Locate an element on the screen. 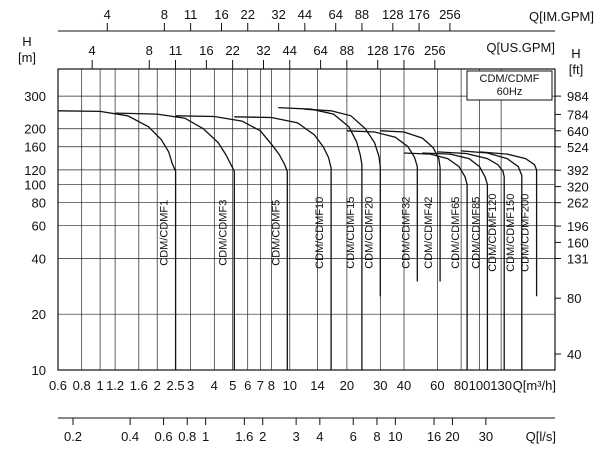 This screenshot has width=600, height=450. x-main-tick-label: 0.8 is located at coordinates (82, 385).